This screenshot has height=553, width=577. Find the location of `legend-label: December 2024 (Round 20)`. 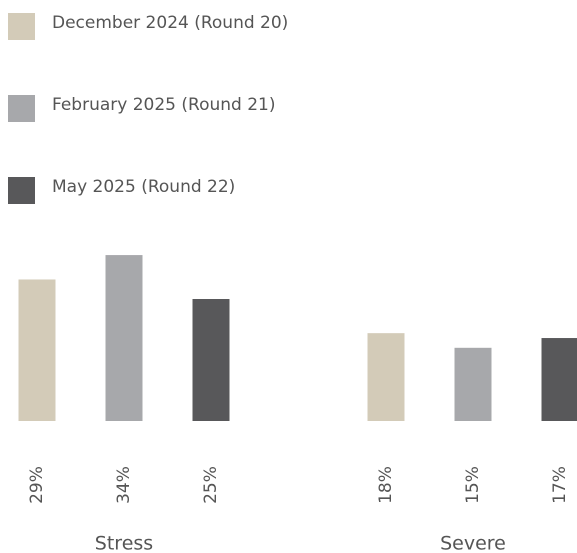

legend-label: December 2024 (Round 20) is located at coordinates (170, 23).